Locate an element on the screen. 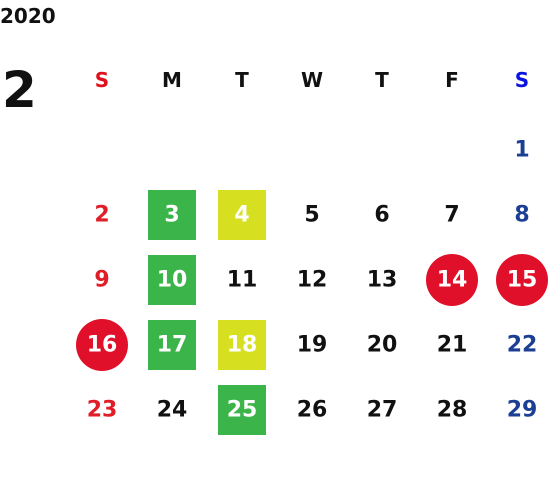 This screenshot has height=503, width=548. day-number: 3 is located at coordinates (172, 215).